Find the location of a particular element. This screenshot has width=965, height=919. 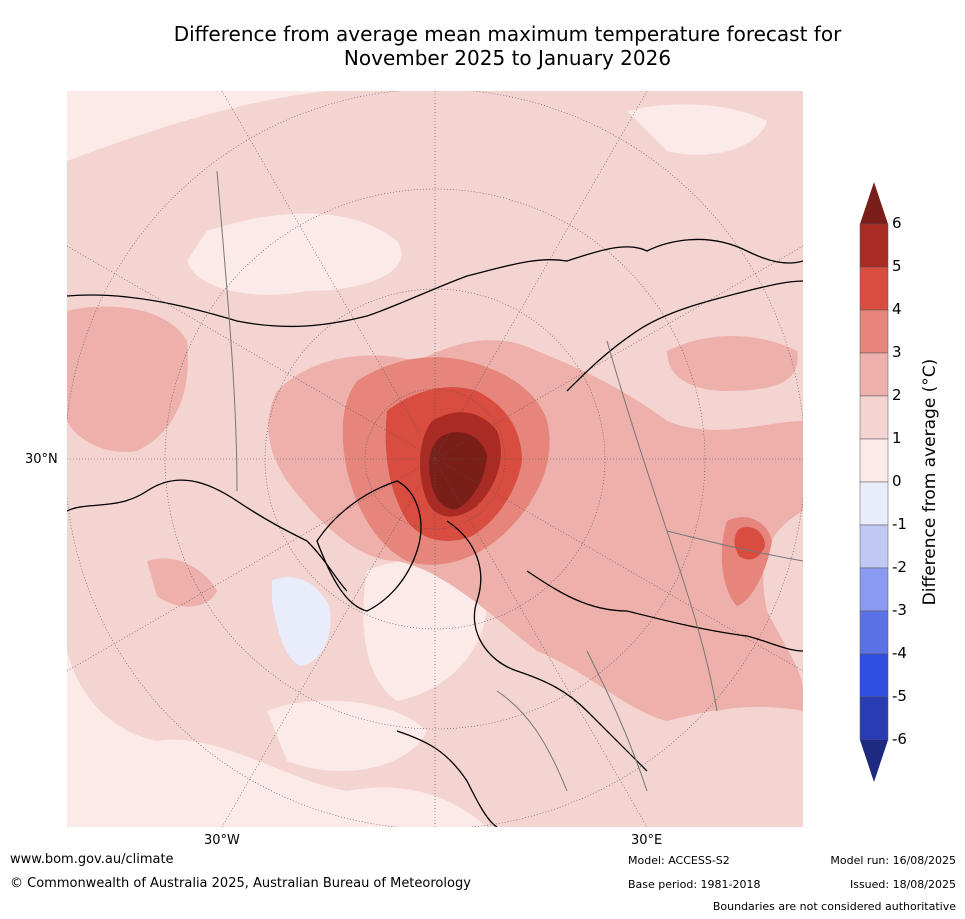

colorbar-tick-label: -1 is located at coordinates (899, 524).